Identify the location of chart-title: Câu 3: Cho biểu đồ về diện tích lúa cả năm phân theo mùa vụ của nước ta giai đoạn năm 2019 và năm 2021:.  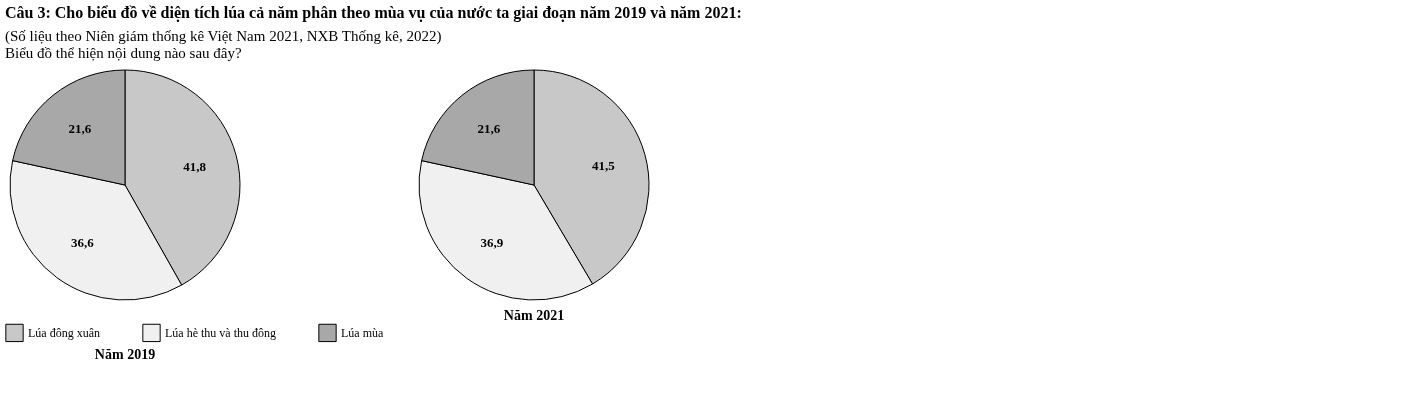
(373, 13).